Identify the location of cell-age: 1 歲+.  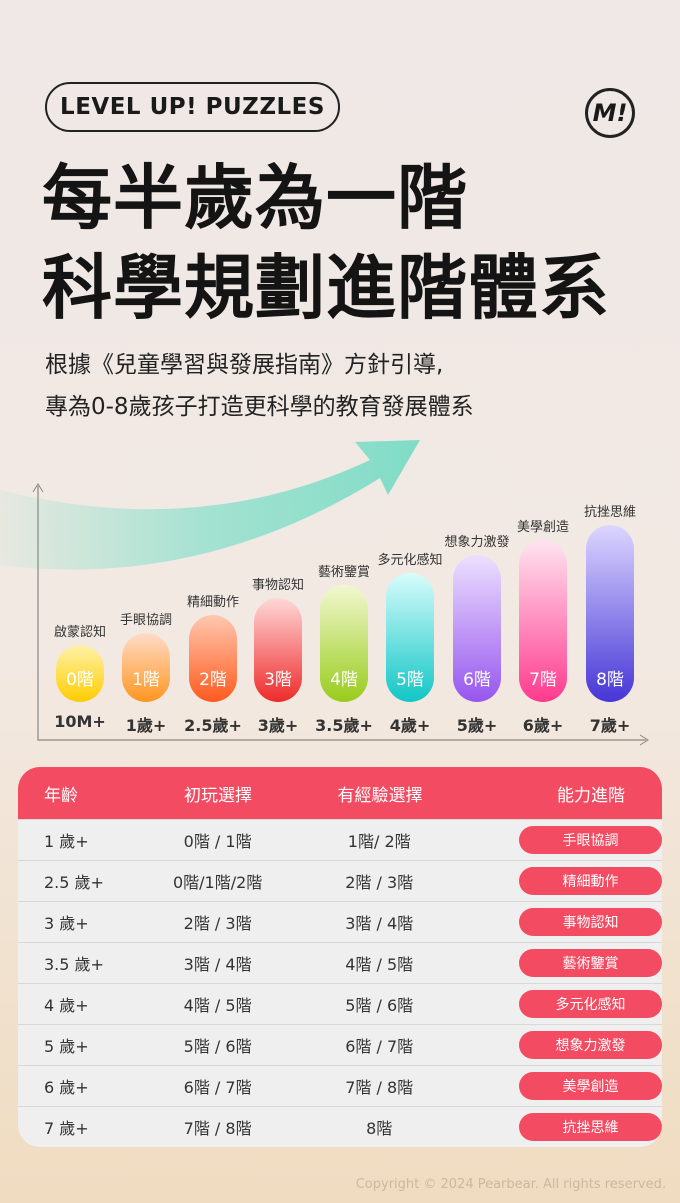
(66, 841).